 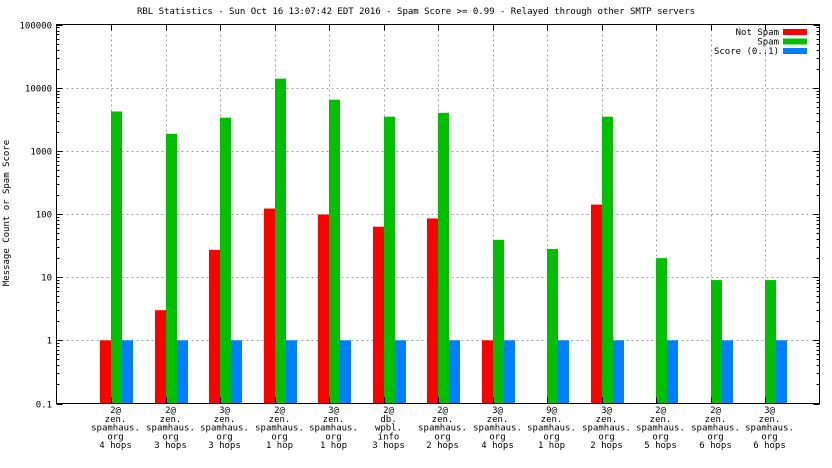 I want to click on x-tick-label: db., so click(x=388, y=420).